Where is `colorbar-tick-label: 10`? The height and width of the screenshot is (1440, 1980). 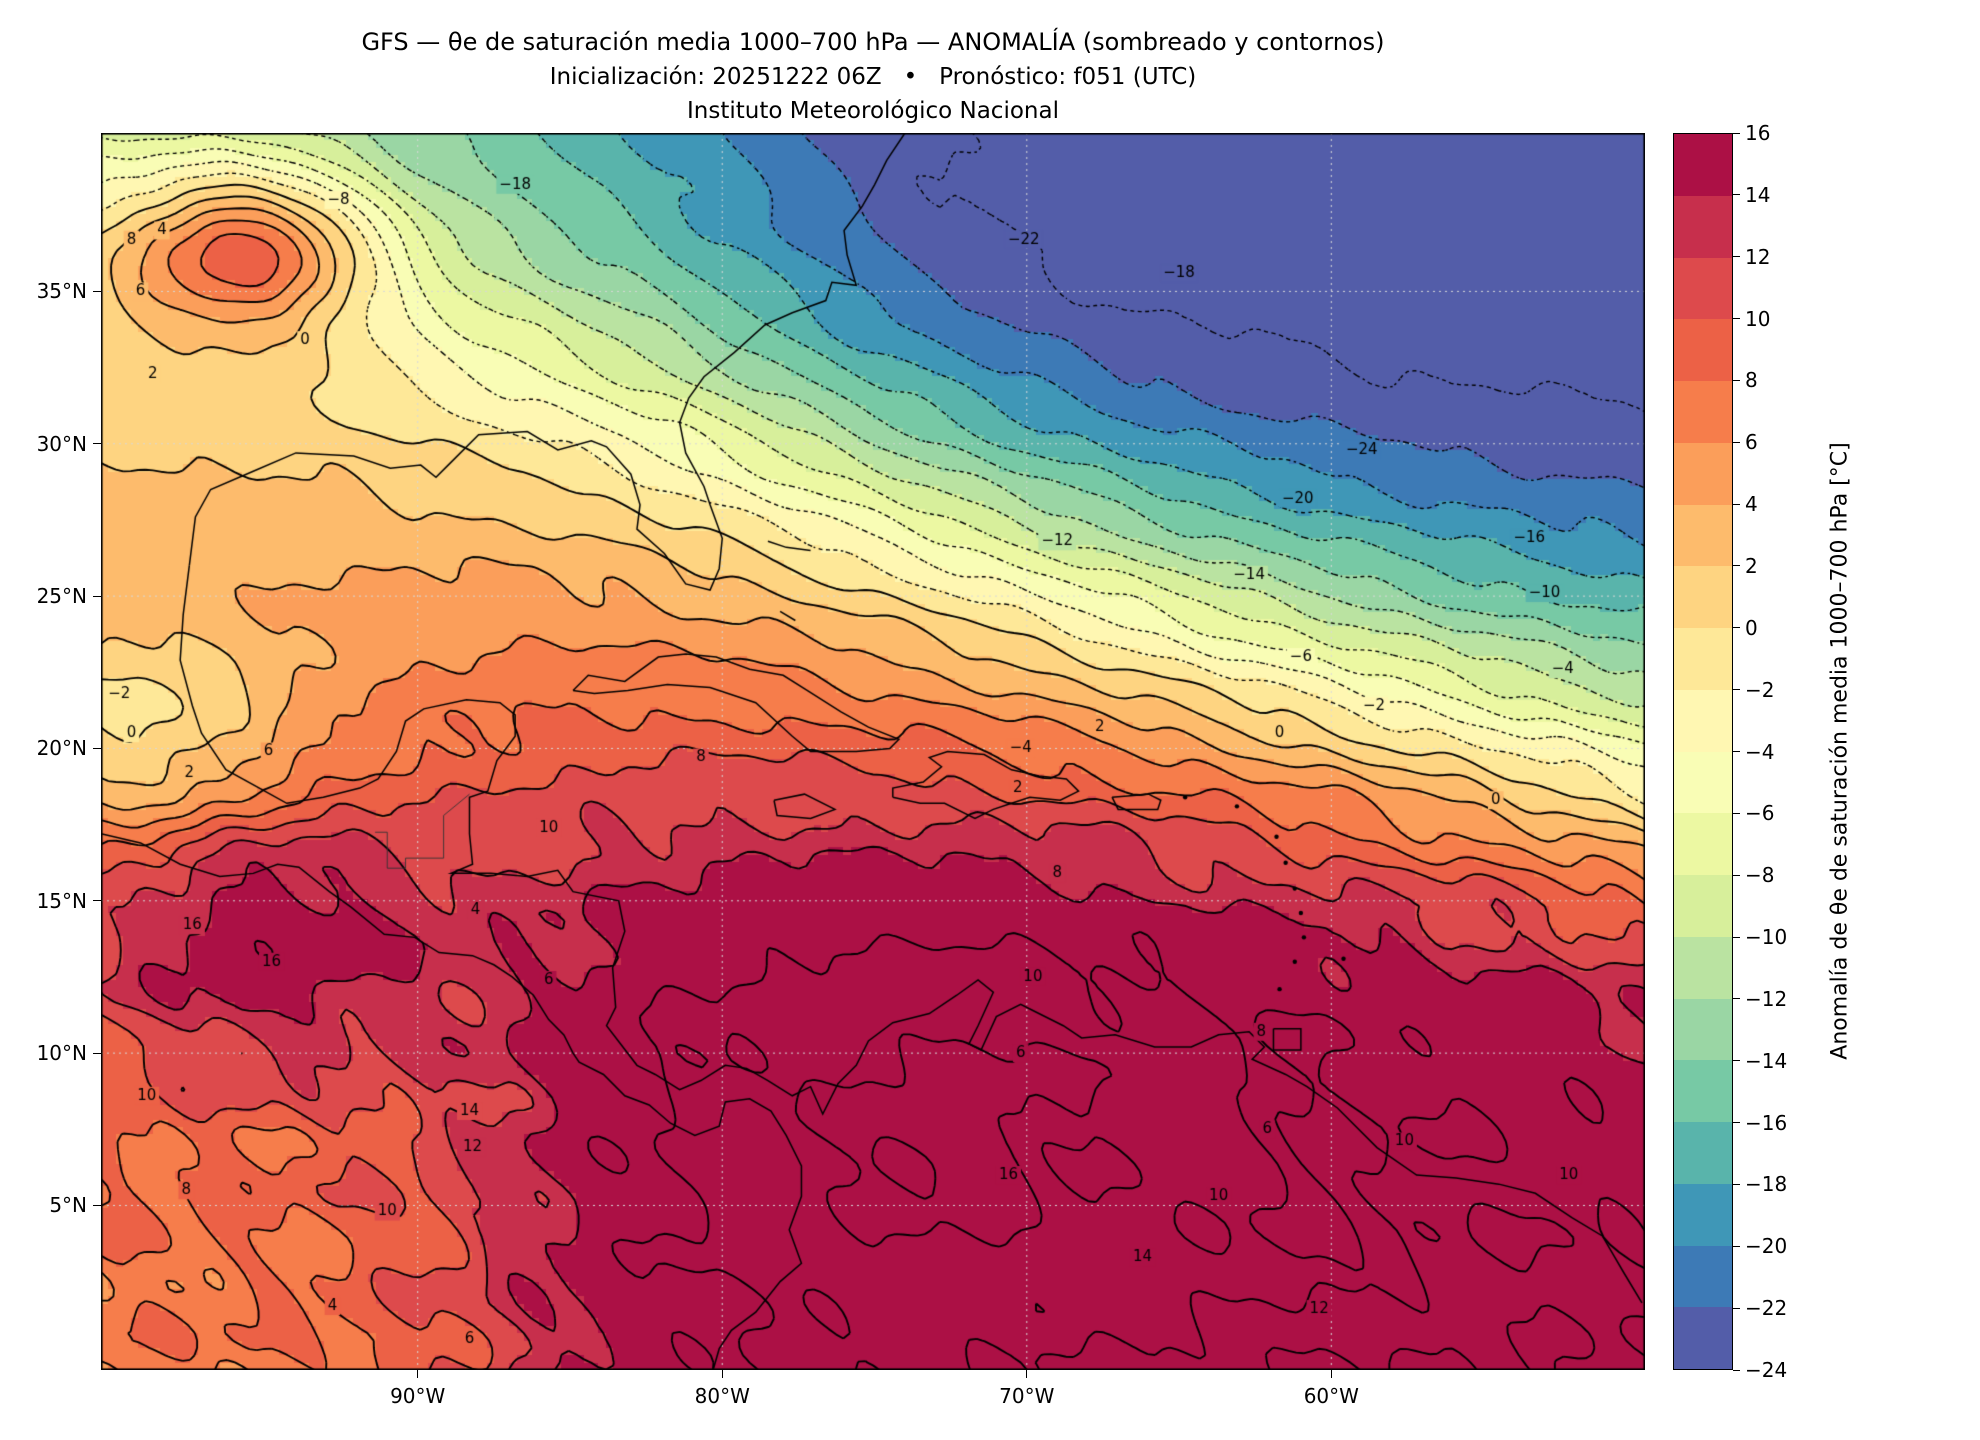 colorbar-tick-label: 10 is located at coordinates (1758, 318).